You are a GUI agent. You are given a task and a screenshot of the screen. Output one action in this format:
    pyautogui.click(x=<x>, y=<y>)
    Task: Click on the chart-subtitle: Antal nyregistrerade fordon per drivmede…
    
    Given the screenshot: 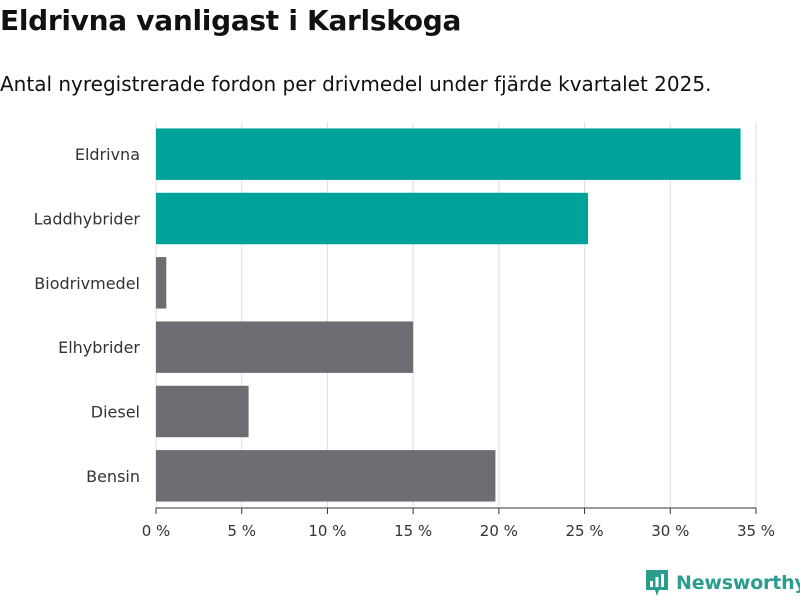 What is the action you would take?
    pyautogui.click(x=356, y=84)
    